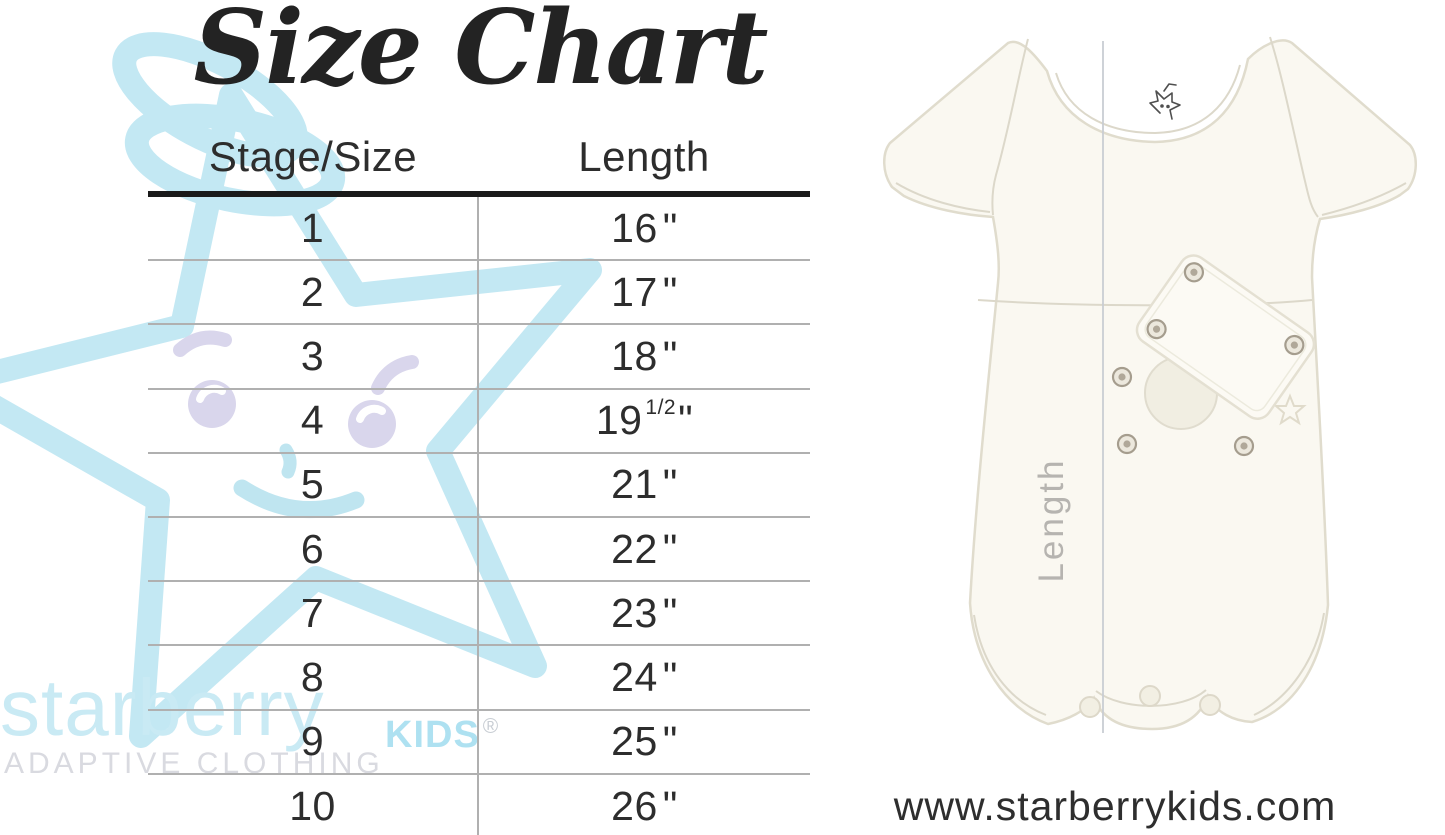 The width and height of the screenshot is (1445, 835). What do you see at coordinates (162, 707) in the screenshot?
I see `watermark-brand-text: starberry` at bounding box center [162, 707].